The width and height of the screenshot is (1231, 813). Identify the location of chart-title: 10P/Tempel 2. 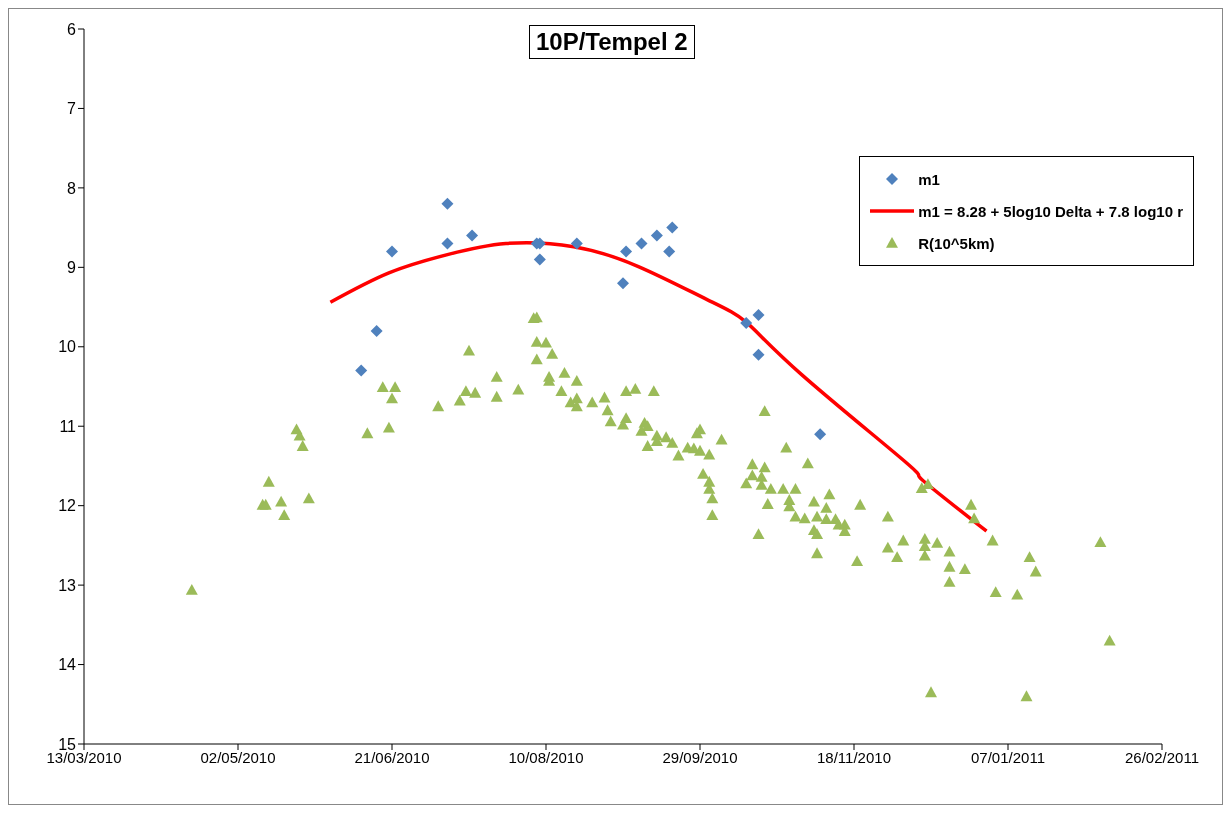
(612, 42).